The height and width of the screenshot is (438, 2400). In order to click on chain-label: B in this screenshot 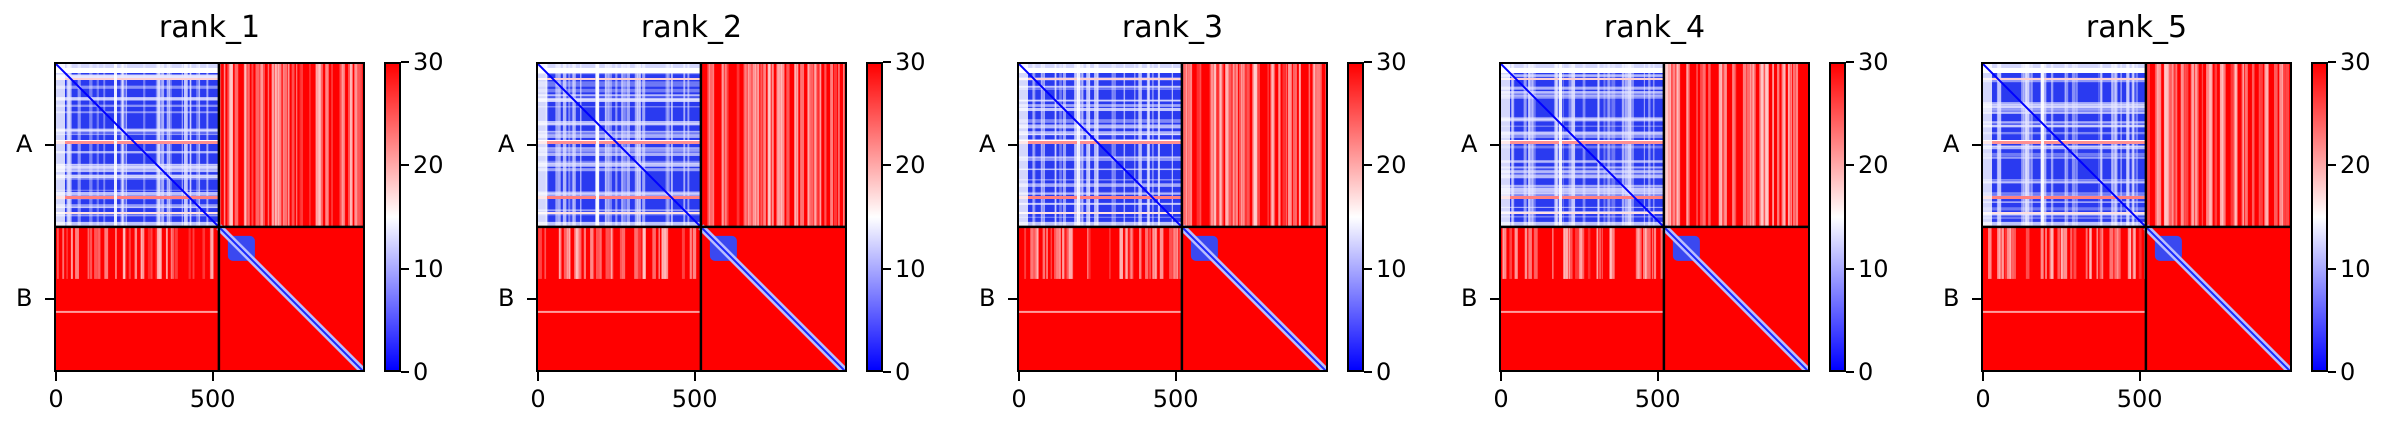, I will do `click(987, 297)`.